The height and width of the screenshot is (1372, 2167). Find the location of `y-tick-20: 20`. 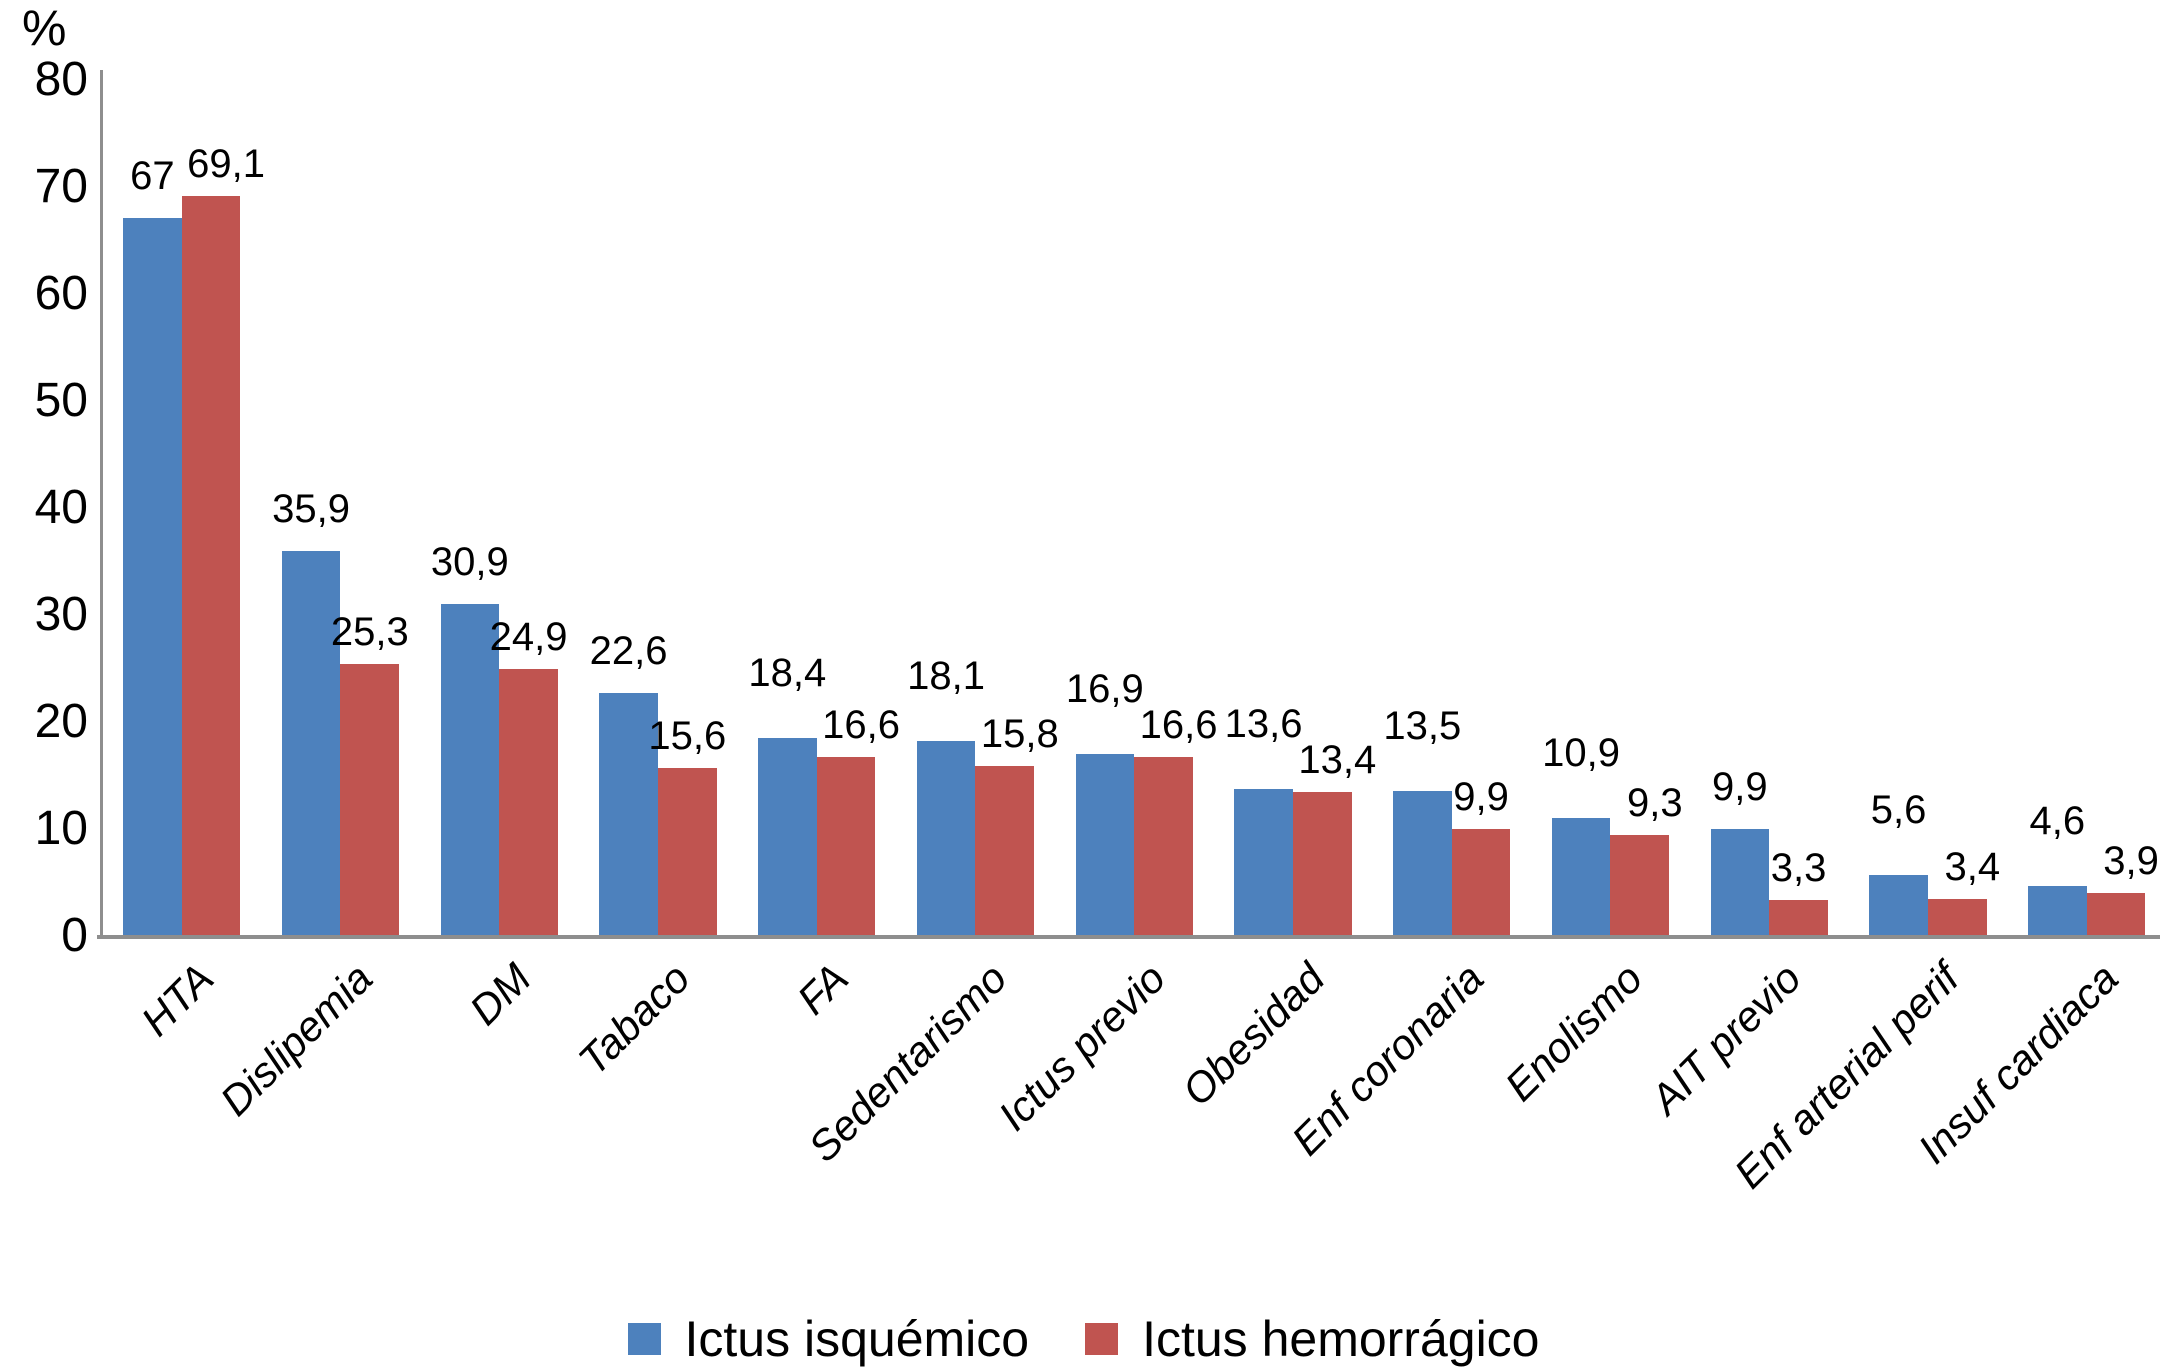

y-tick-20: 20 is located at coordinates (61, 721).